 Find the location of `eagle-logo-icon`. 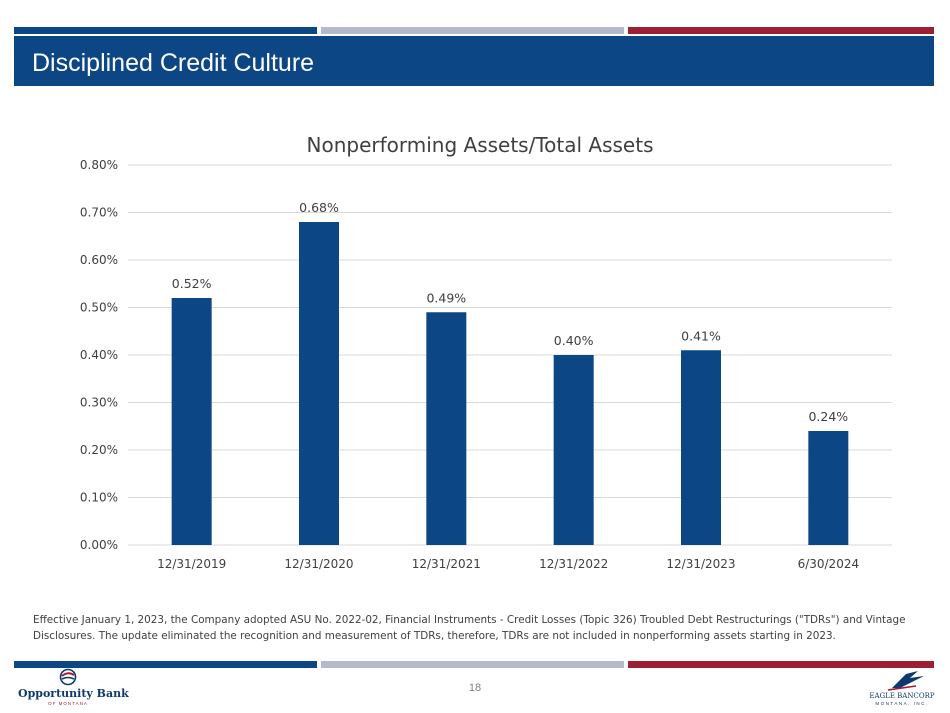

eagle-logo-icon is located at coordinates (905, 681).